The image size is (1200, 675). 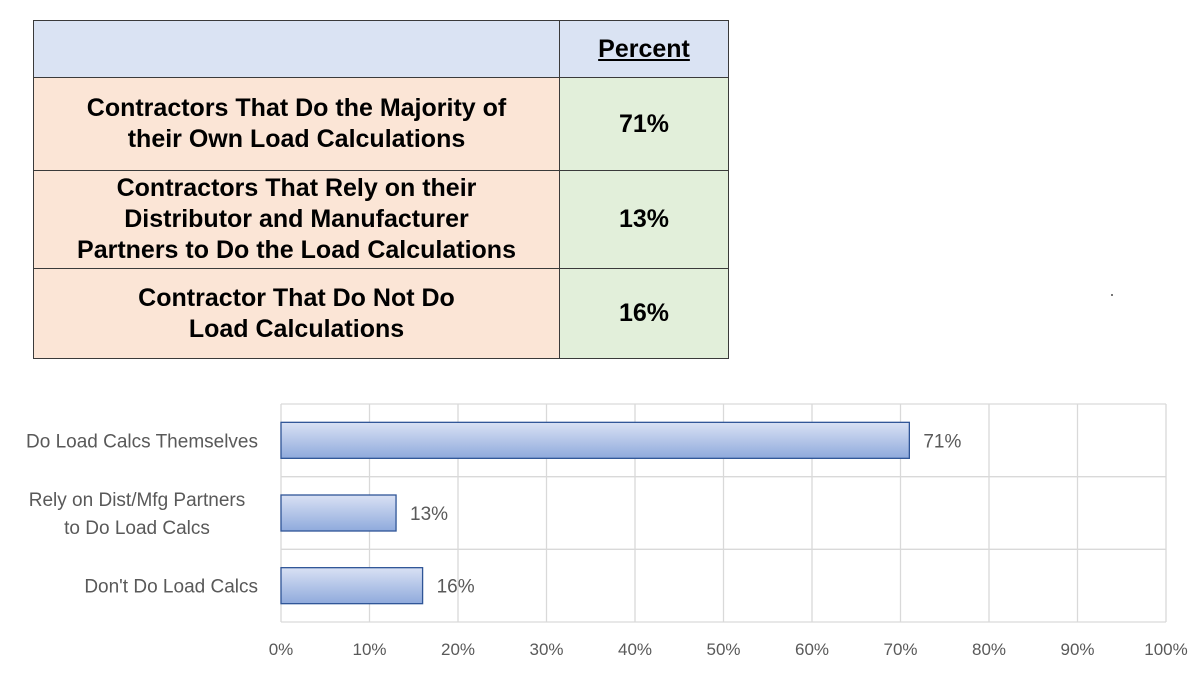 What do you see at coordinates (137, 500) in the screenshot?
I see `category-label-line: Rely on Dist/Mfg Partners` at bounding box center [137, 500].